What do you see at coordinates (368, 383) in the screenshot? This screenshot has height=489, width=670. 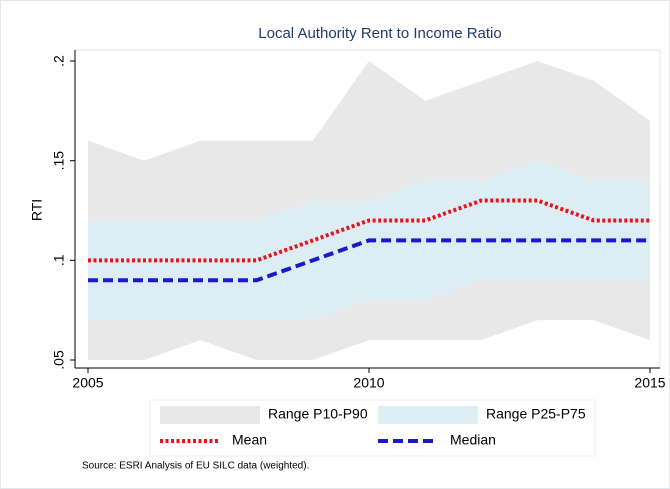 I see `x-tick-label: 2010` at bounding box center [368, 383].